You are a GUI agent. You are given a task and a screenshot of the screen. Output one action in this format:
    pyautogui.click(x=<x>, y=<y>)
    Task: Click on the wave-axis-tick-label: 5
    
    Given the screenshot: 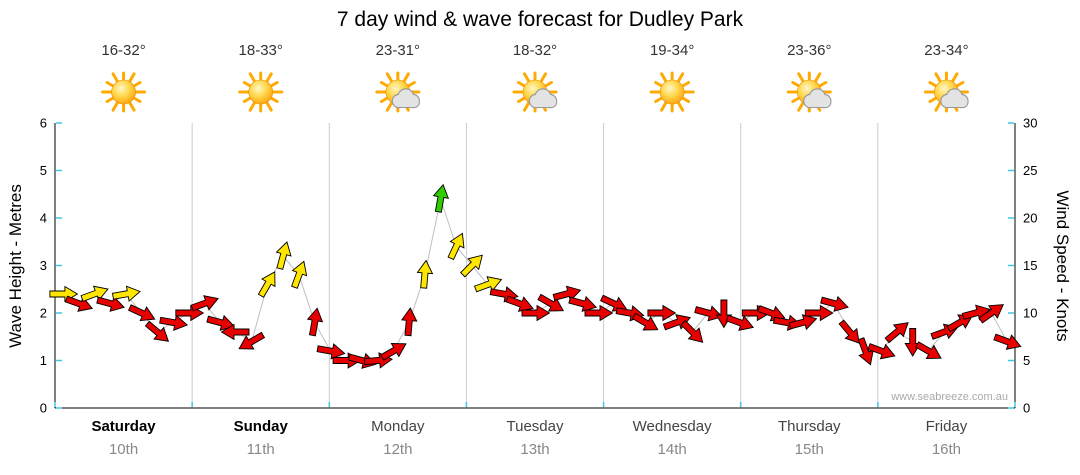 What is the action you would take?
    pyautogui.click(x=43, y=170)
    